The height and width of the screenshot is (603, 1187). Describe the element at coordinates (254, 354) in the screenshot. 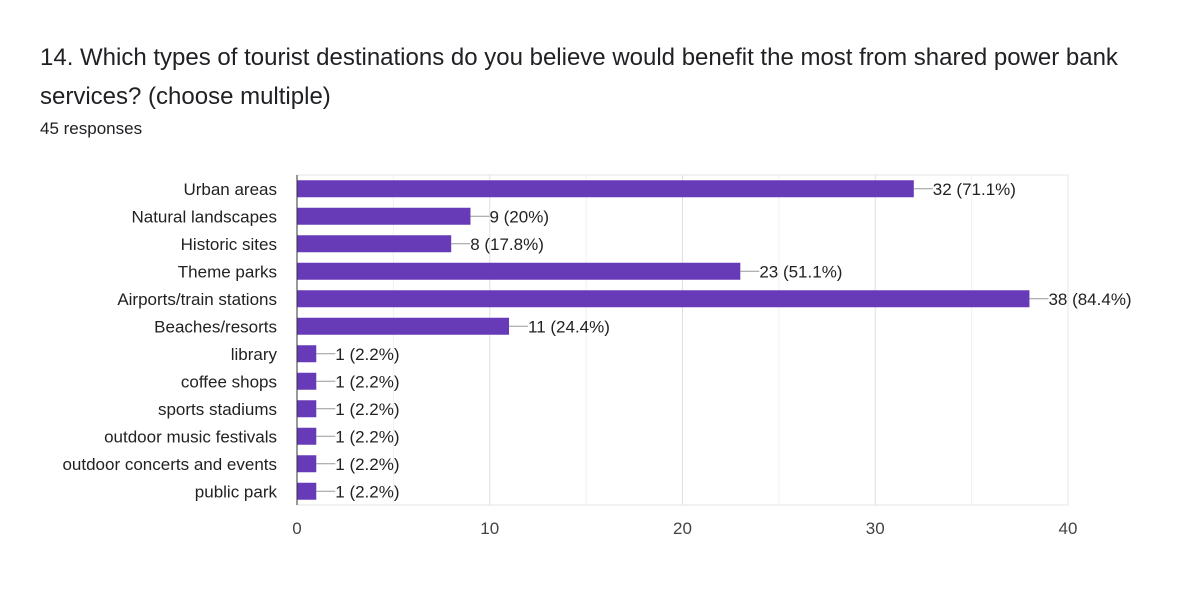

I see `category-label: library` at that location.